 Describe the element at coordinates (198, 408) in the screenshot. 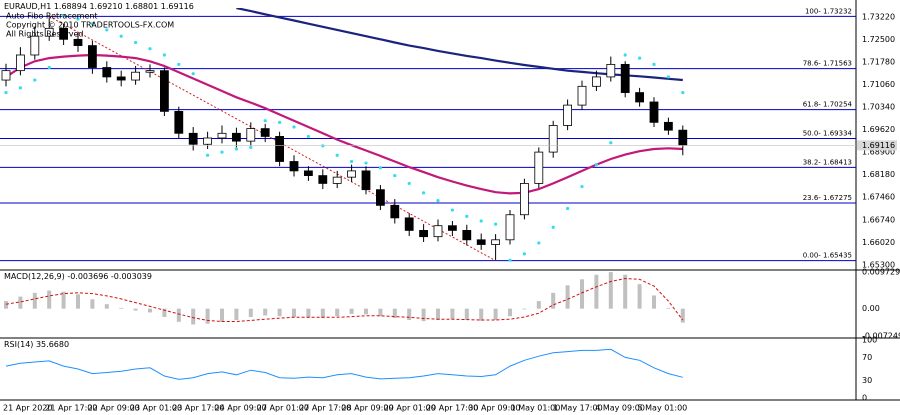

I see `x-tick-label: 23 Apr 17:00` at that location.